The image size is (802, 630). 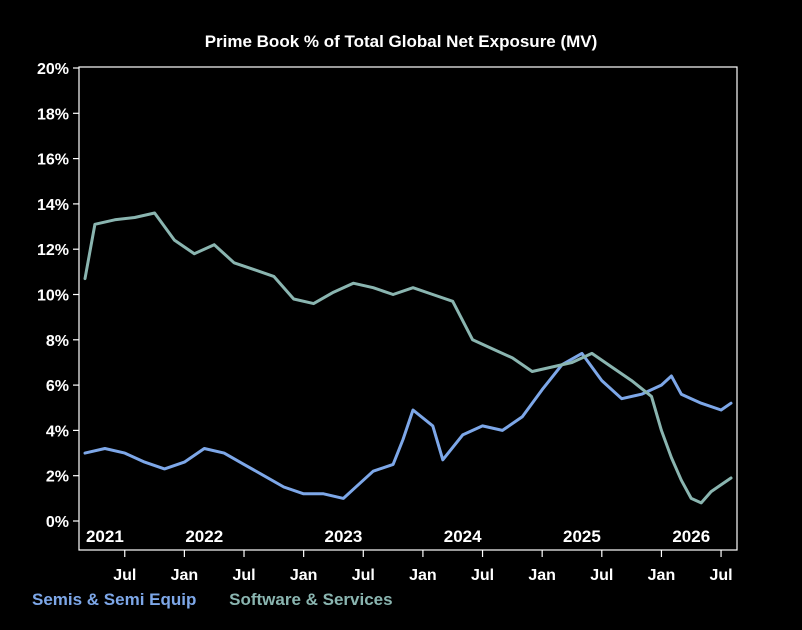 What do you see at coordinates (53, 69) in the screenshot?
I see `y-tick-label: 20%` at bounding box center [53, 69].